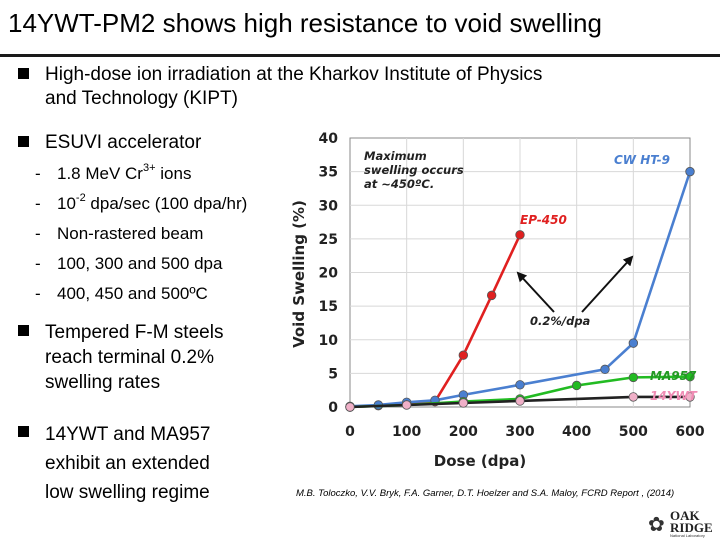 This screenshot has height=540, width=720. What do you see at coordinates (173, 173) in the screenshot?
I see `sub-ions-suffix: ions` at bounding box center [173, 173].